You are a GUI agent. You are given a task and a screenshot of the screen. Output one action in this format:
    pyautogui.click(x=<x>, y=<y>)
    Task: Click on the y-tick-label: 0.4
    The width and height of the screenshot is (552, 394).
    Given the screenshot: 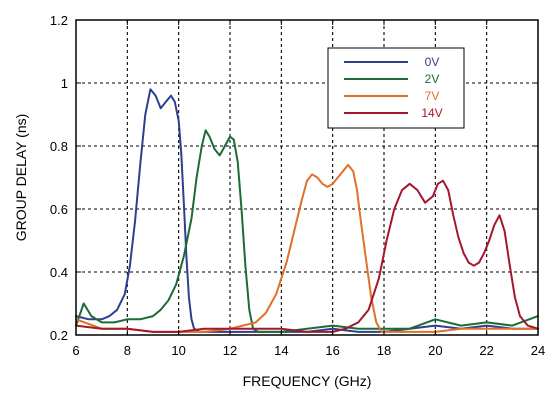 What is the action you would take?
    pyautogui.click(x=59, y=272)
    